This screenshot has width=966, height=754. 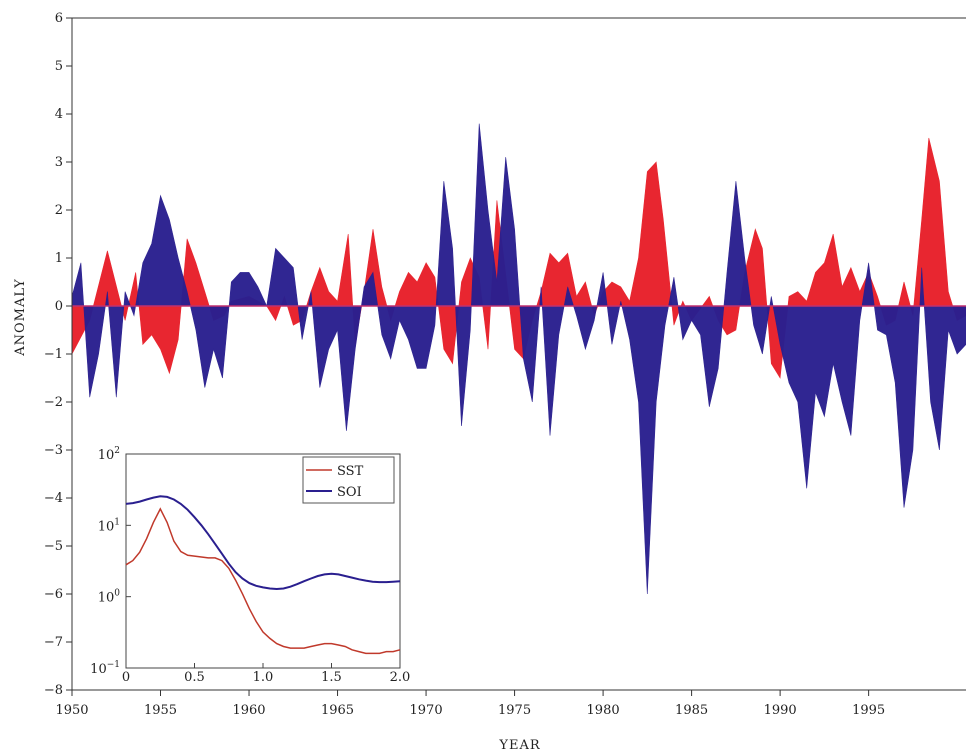 I want to click on inset-series-lines, so click(x=263, y=575).